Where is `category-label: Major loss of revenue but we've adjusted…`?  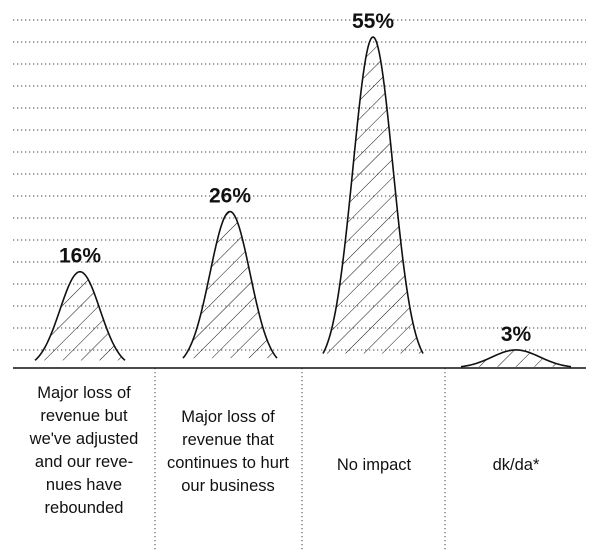
category-label: Major loss of revenue but we've adjusted… is located at coordinates (84, 450).